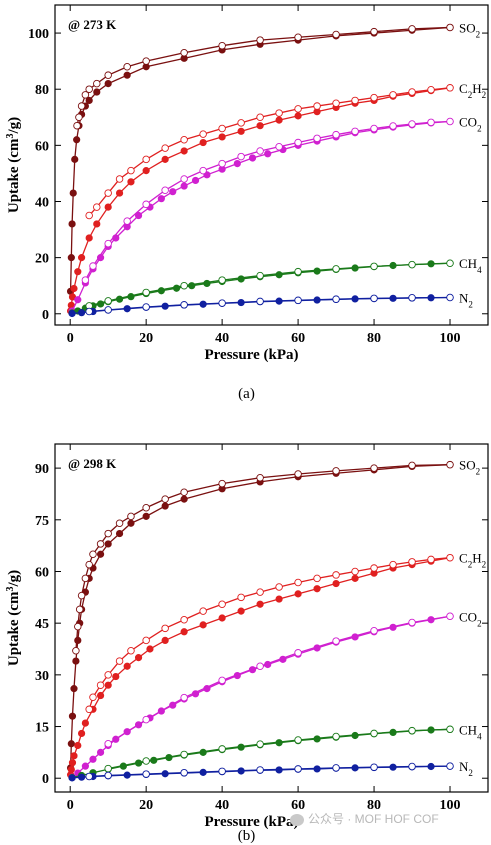 Image resolution: width=491 pixels, height=845 pixels. What do you see at coordinates (42, 259) in the screenshot?
I see `y-tick-label: 20` at bounding box center [42, 259].